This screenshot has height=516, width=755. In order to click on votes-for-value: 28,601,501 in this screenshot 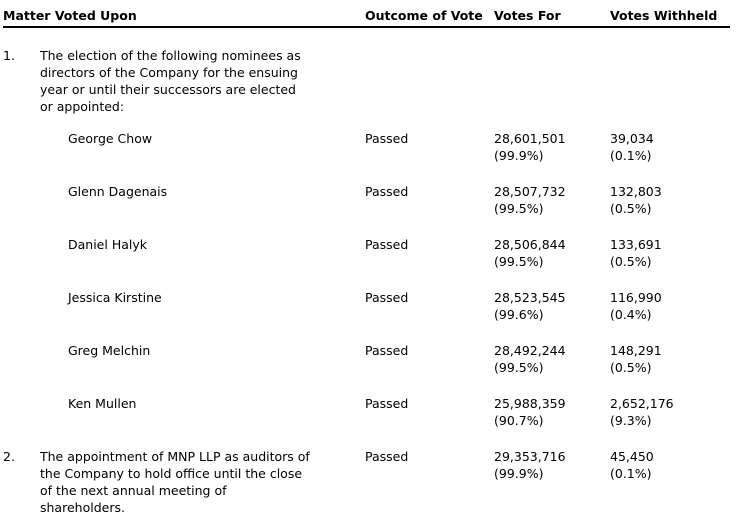, I will do `click(530, 138)`.